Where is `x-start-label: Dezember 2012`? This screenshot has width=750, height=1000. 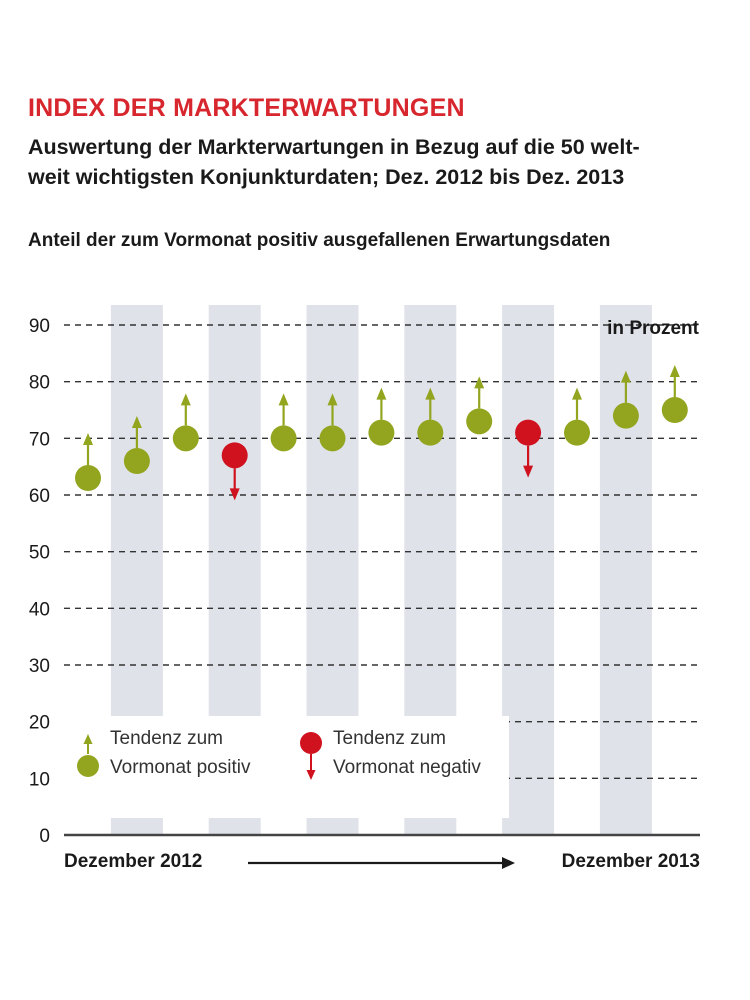 x-start-label: Dezember 2012 is located at coordinates (133, 861).